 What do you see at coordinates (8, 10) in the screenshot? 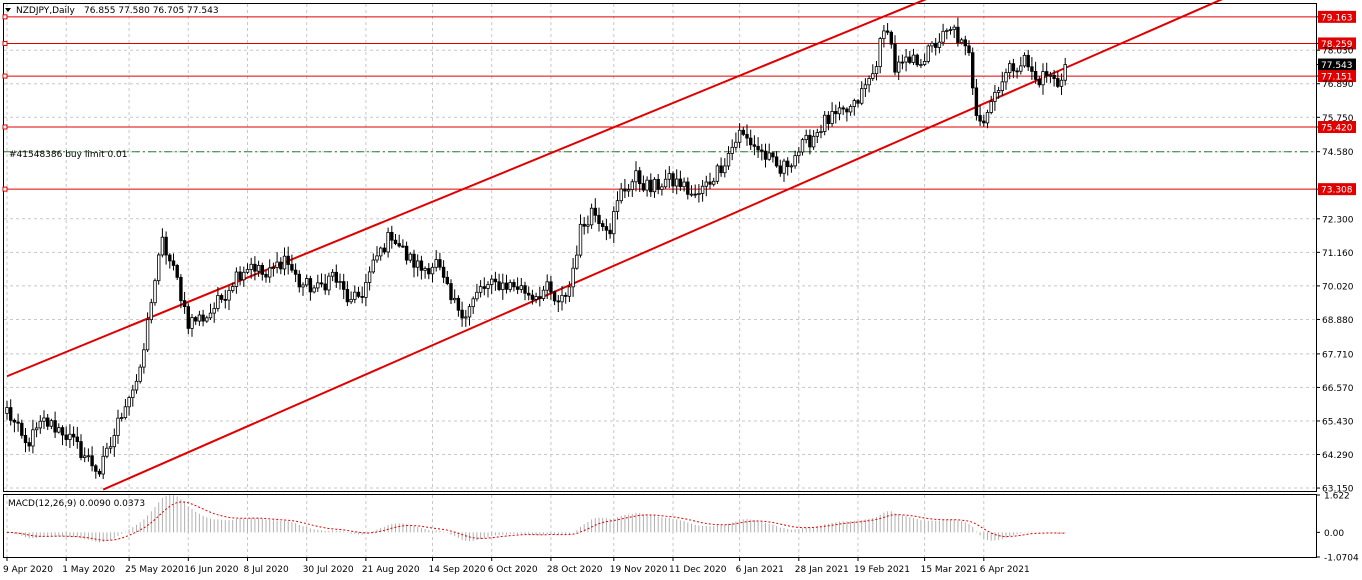
I see `chart-menu-triangle-icon` at bounding box center [8, 10].